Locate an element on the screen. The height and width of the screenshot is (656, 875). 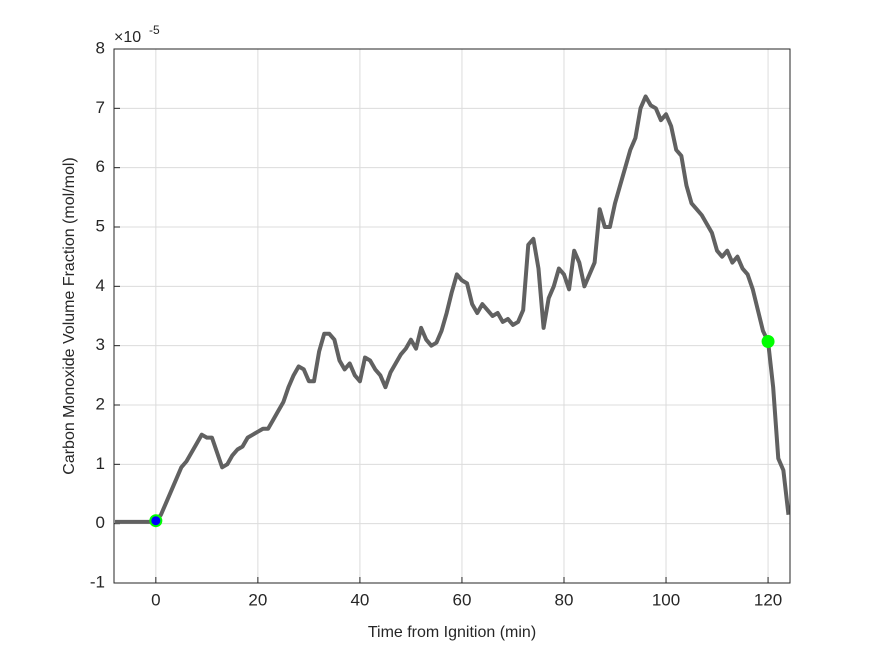
exponent: -5 is located at coordinates (154, 30).